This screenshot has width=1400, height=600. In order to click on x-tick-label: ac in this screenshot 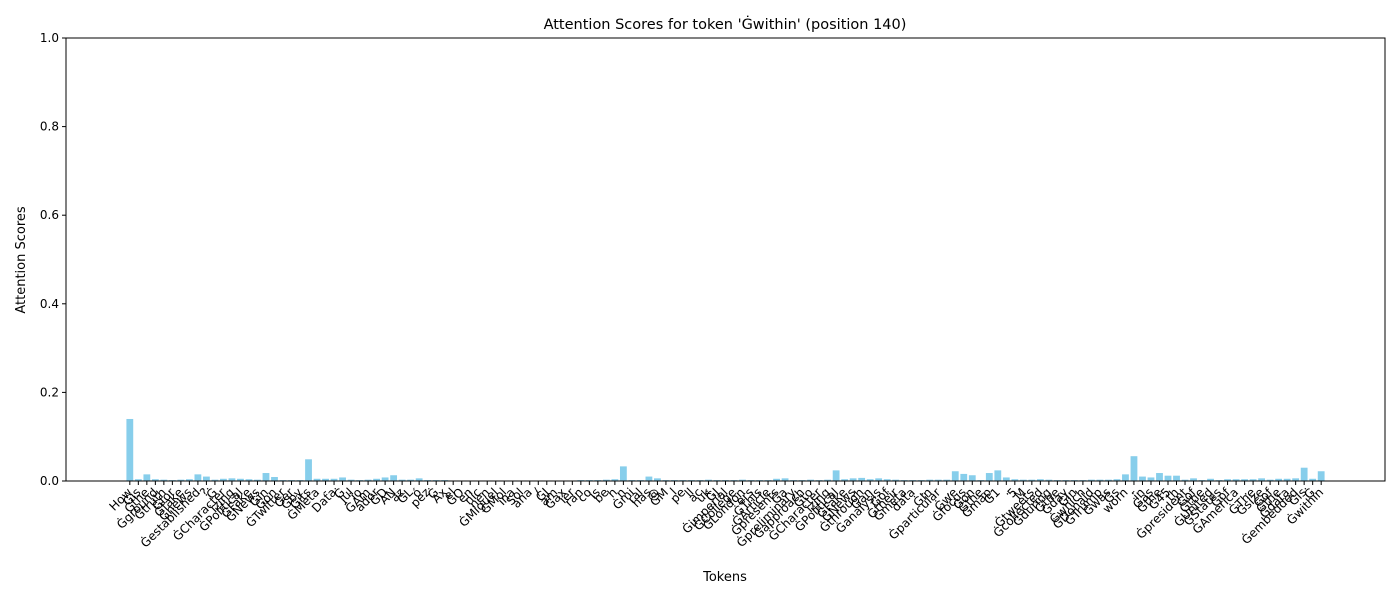, I will do `click(695, 495)`.